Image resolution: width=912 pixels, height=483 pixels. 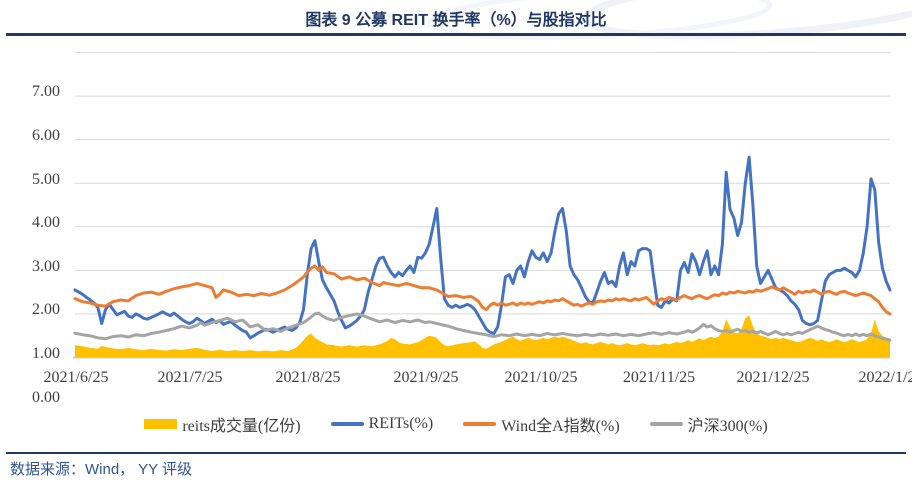 I want to click on y-tick-label: 2.00, so click(x=46, y=309).